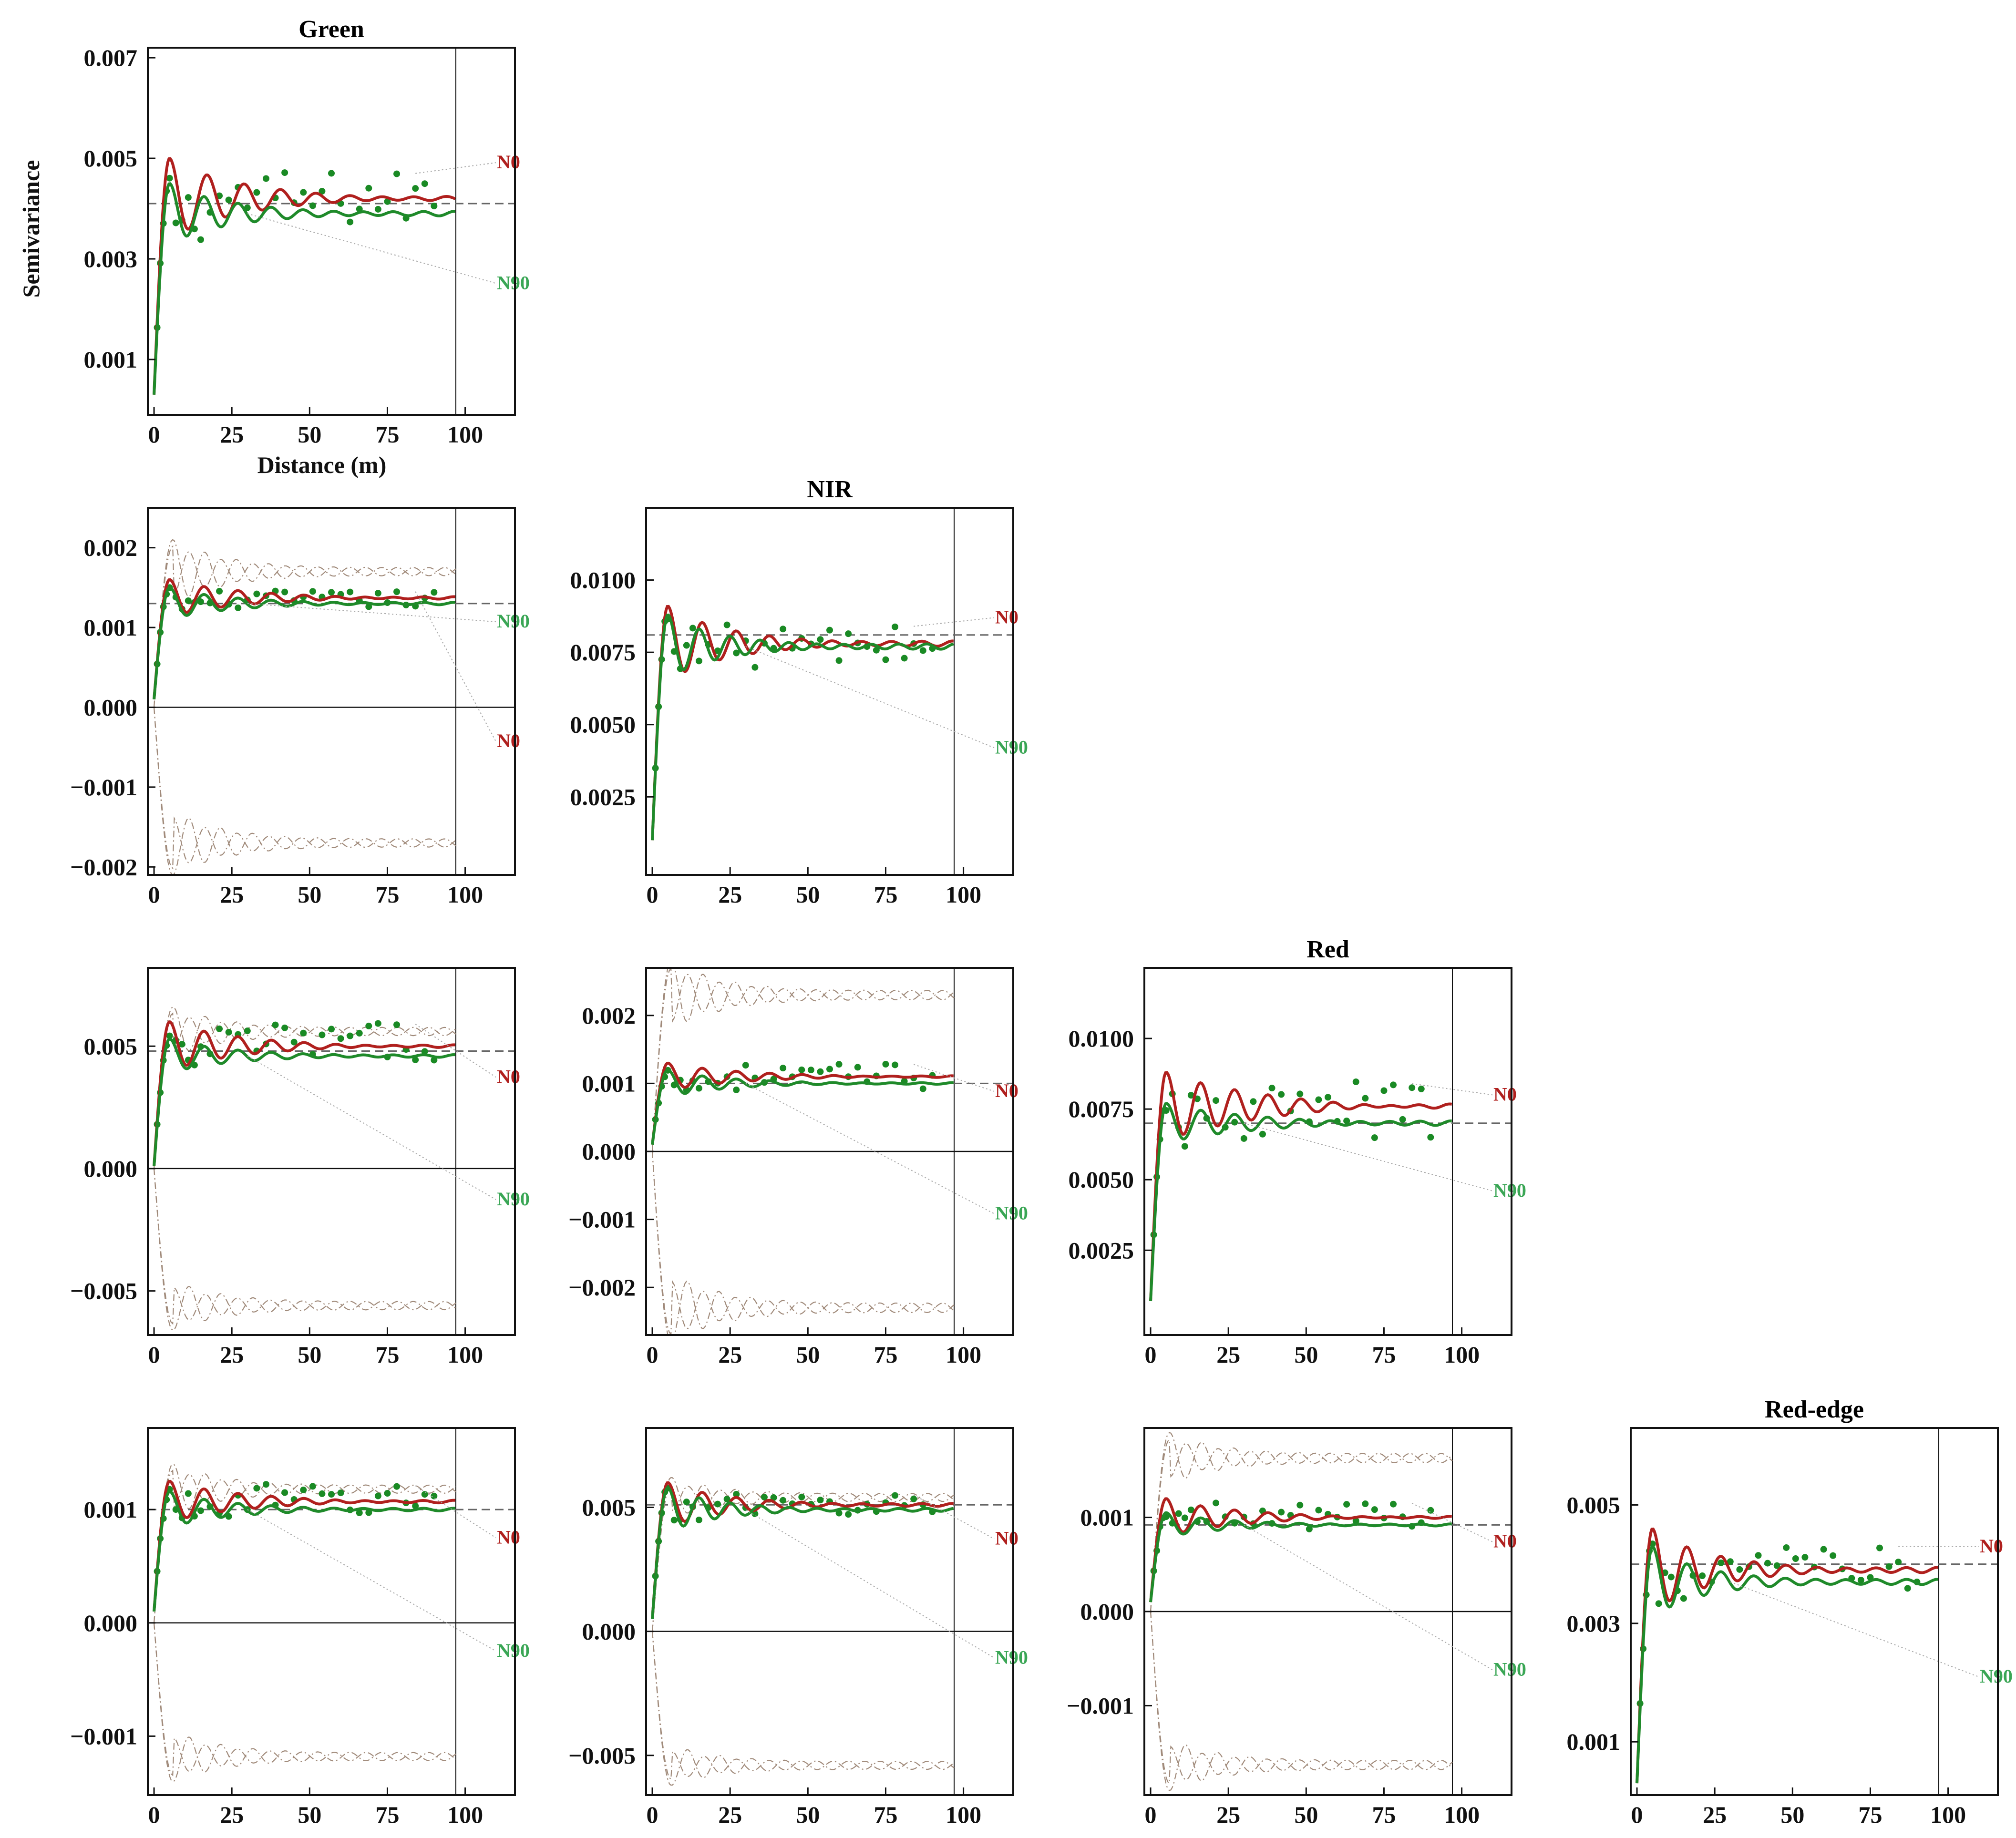  Describe the element at coordinates (300, 1627) in the screenshot. I see `panel-green-rededge: N0 N90 0 25 50 75 100 −0.001 0.000 0.001` at that location.